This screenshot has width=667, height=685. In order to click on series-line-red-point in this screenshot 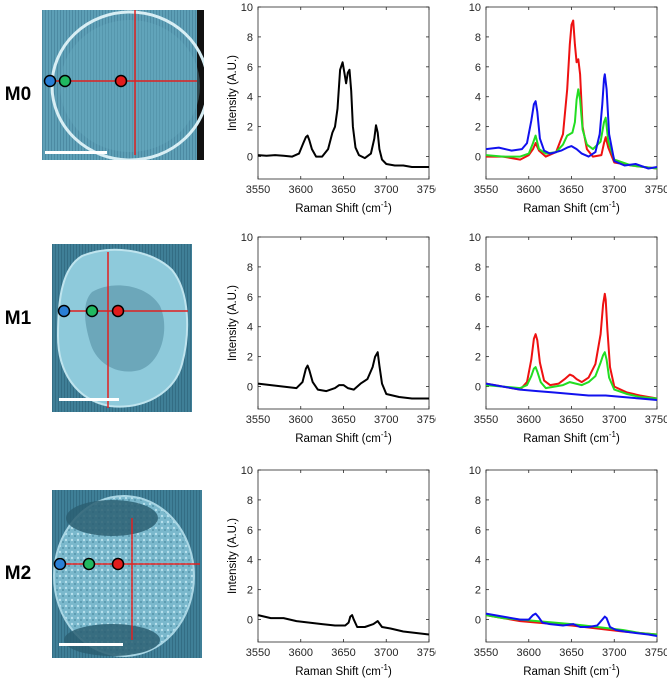, I will do `click(572, 94)`.